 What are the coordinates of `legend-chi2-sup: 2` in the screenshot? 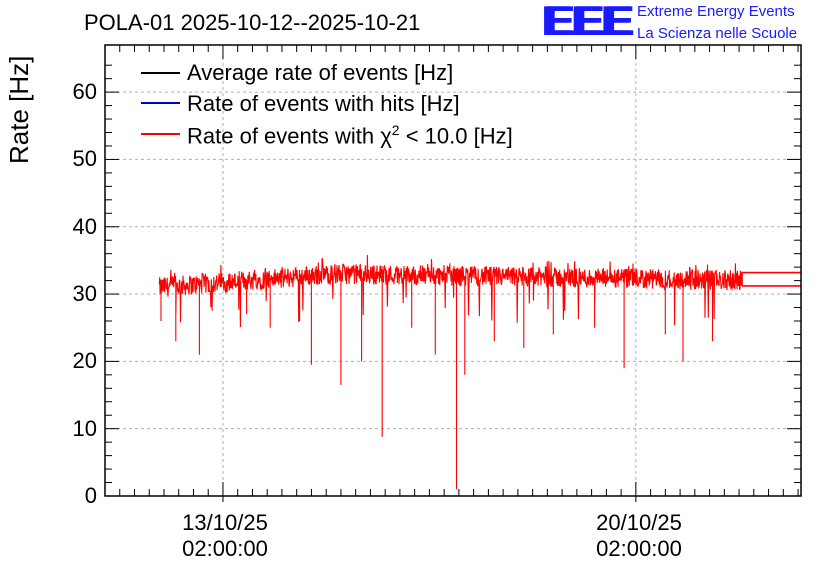 It's located at (395, 130).